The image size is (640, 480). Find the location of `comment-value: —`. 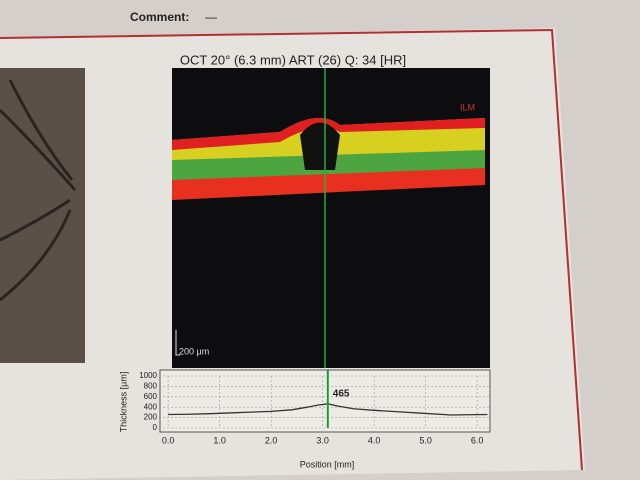

comment-value: — is located at coordinates (211, 17).